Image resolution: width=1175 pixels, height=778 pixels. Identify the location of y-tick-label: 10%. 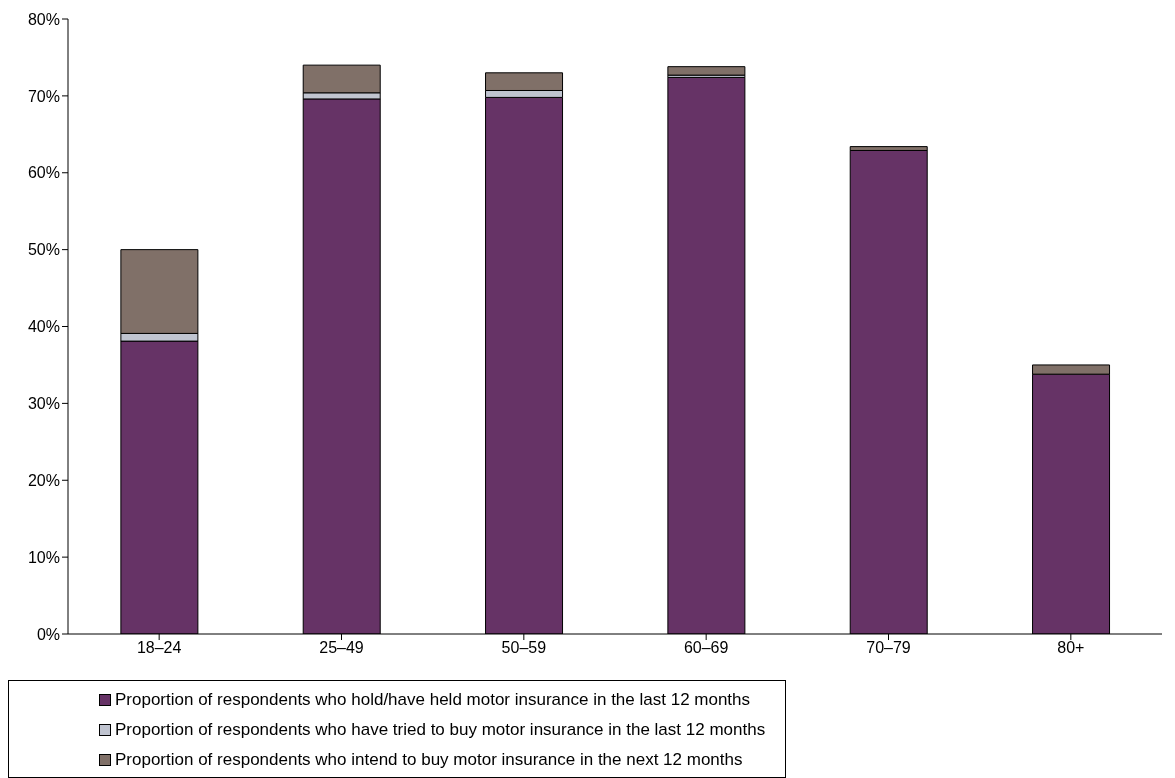
(43, 557).